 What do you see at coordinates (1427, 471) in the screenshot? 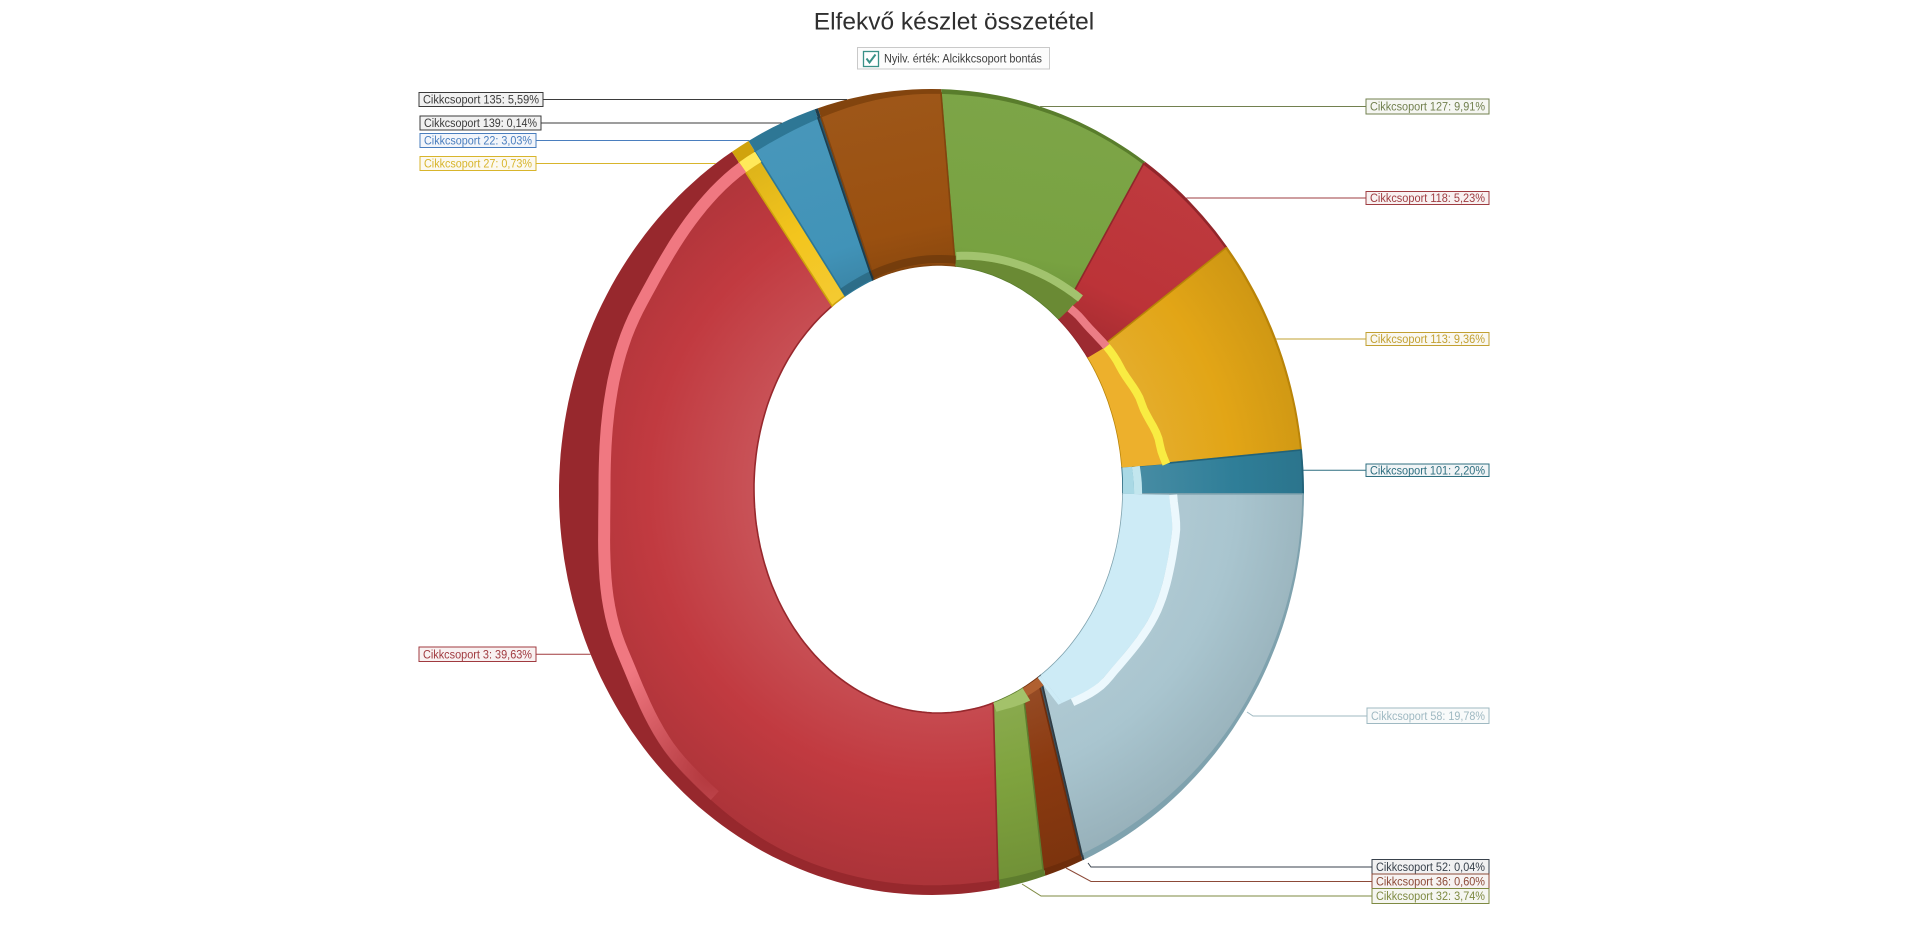
I see `svg-text: Cikkcsoport 101: 2,20%` at bounding box center [1427, 471].